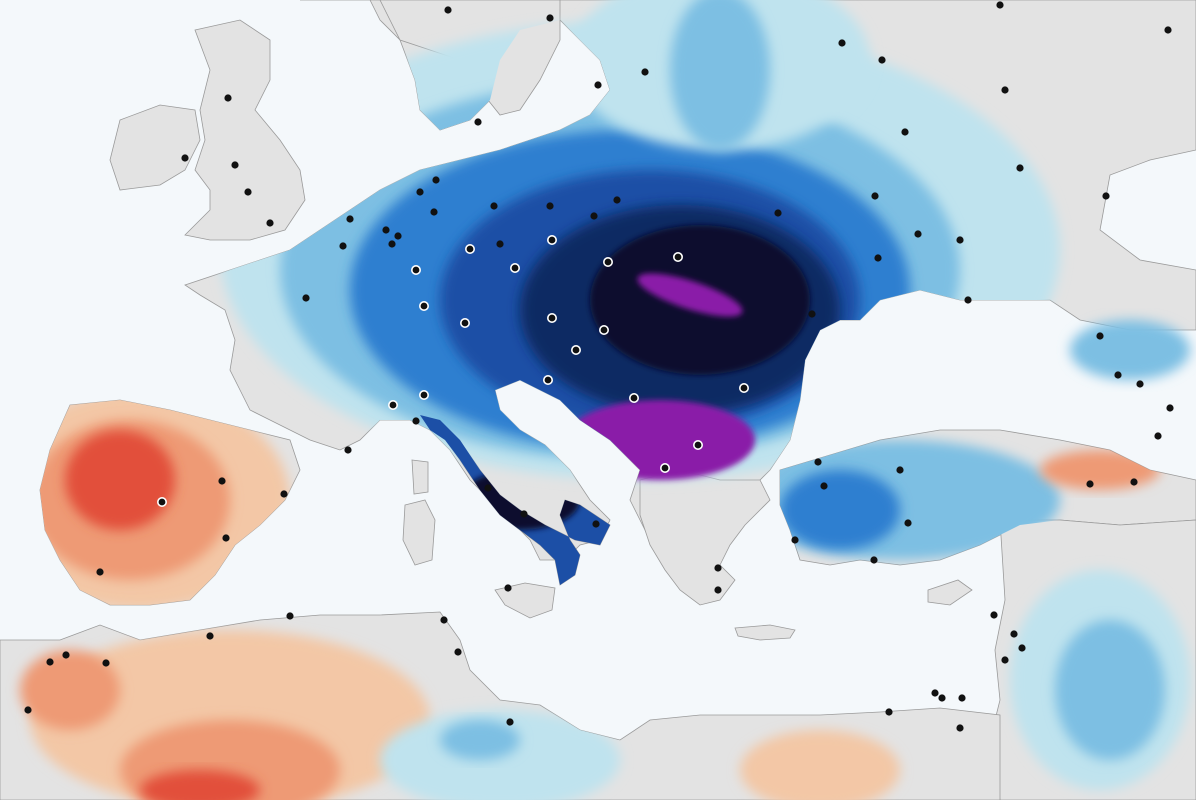 This screenshot has height=800, width=1196. I want to click on anomaly-iberia, so click(165, 502).